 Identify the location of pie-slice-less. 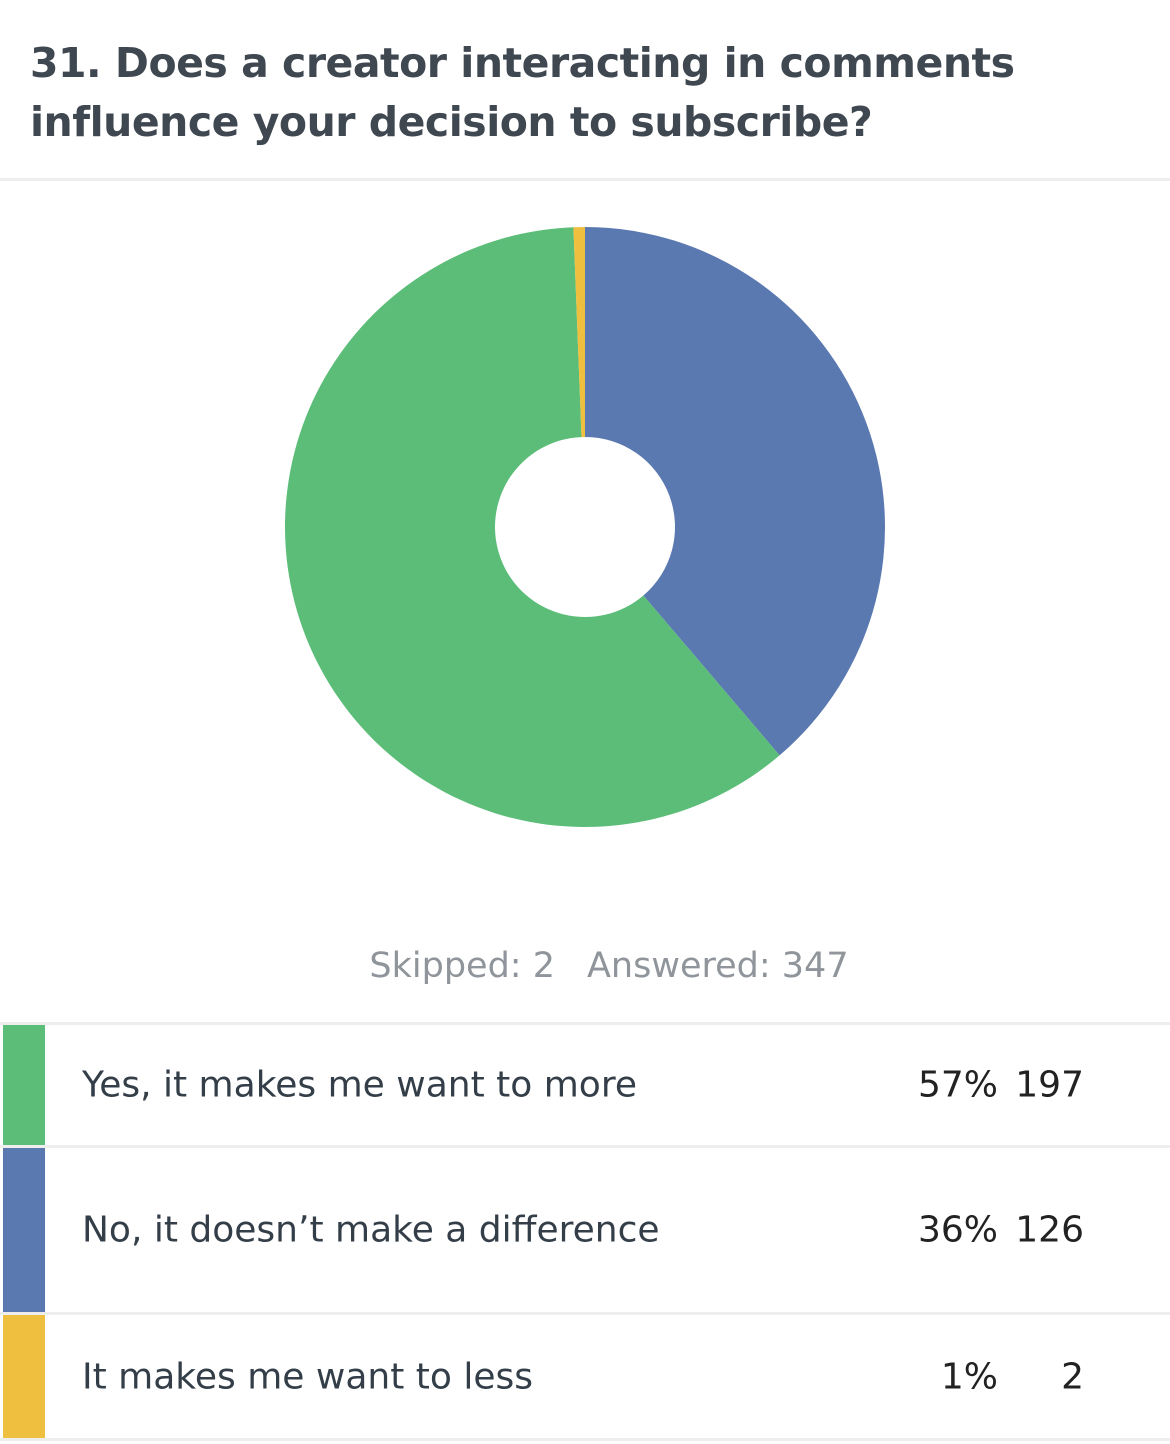
(579, 332).